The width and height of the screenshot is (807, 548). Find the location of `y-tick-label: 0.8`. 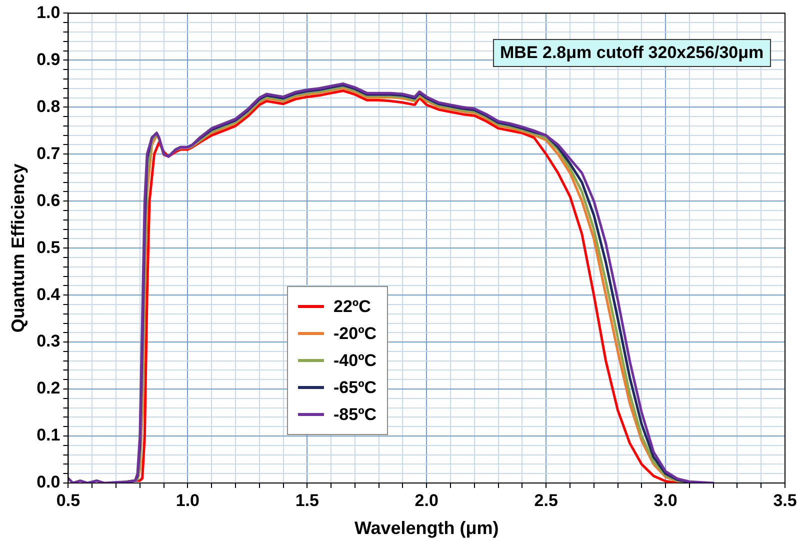

y-tick-label: 0.8 is located at coordinates (48, 106).